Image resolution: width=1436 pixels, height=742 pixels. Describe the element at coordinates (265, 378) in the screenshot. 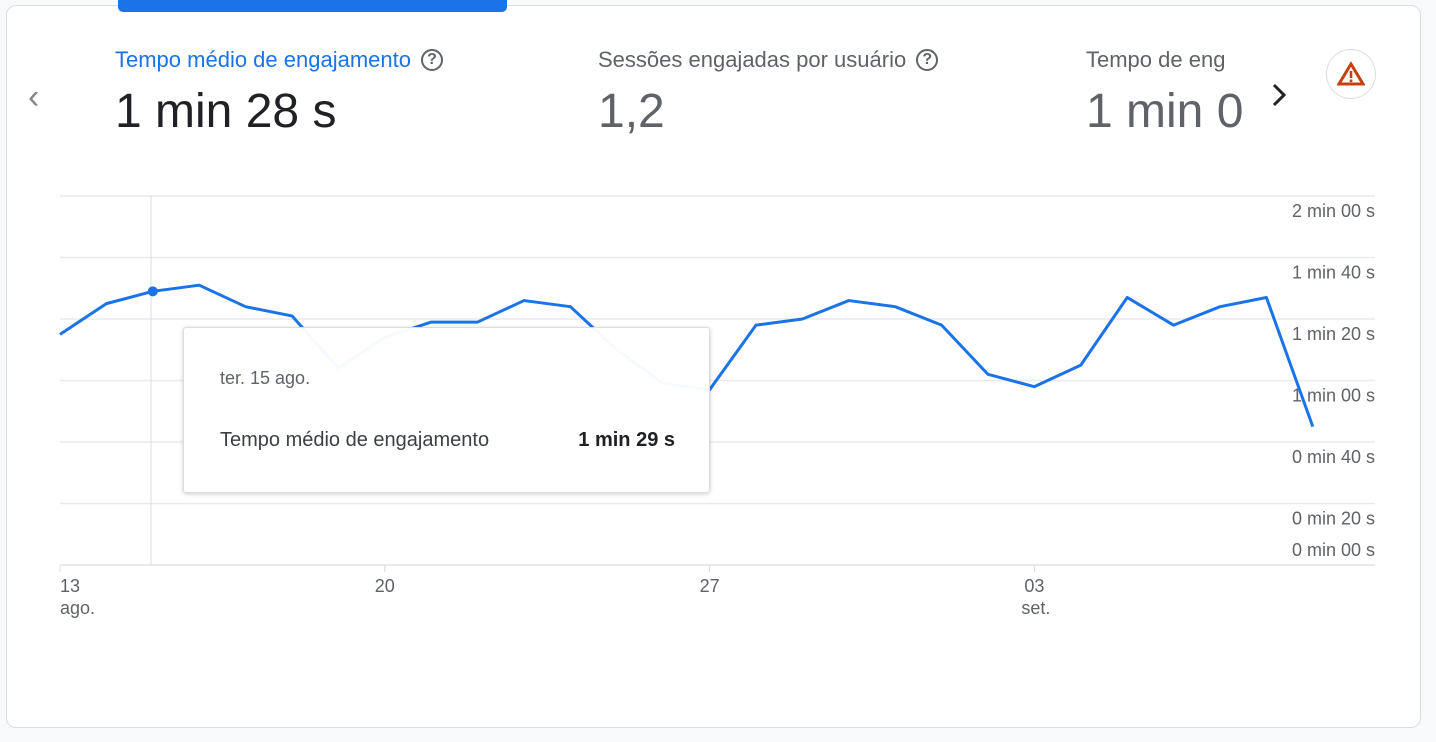

I see `tooltip-date: ter. 15 ago.` at that location.